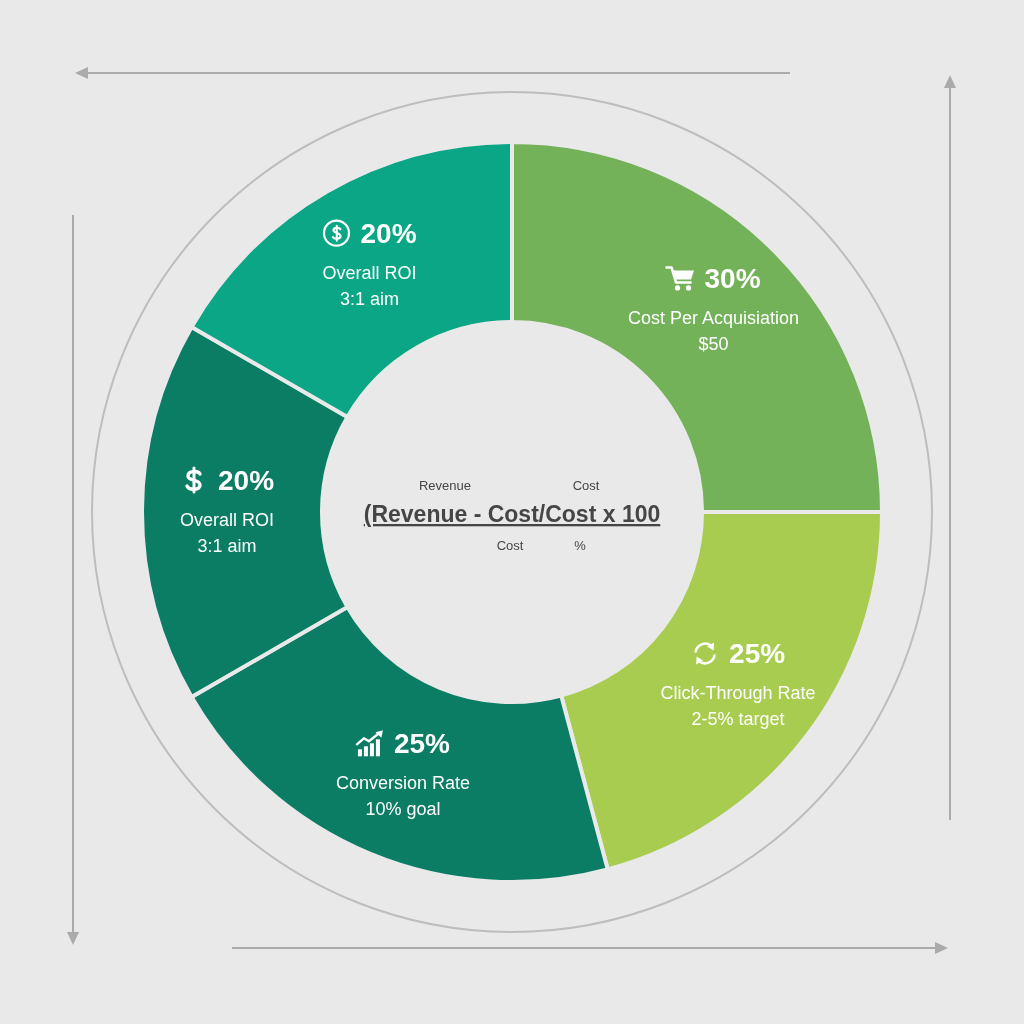 This screenshot has height=1024, width=1024. What do you see at coordinates (402, 783) in the screenshot?
I see `slice-label: Conversion Rate` at bounding box center [402, 783].